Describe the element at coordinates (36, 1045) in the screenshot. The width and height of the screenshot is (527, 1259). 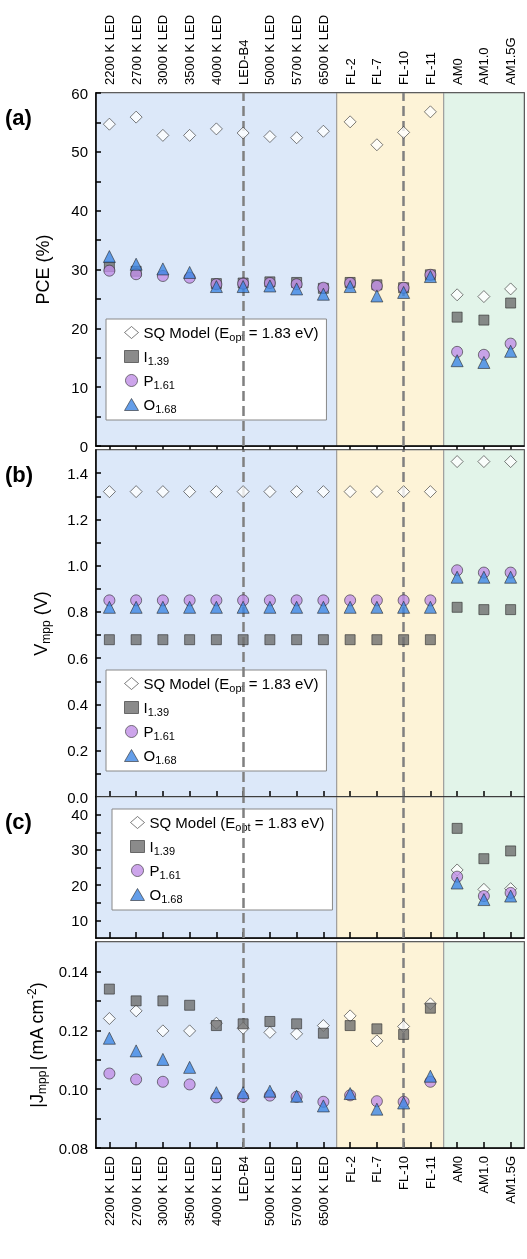
I see `y-axis-title: |Jmpp| (mA cm-2)` at that location.